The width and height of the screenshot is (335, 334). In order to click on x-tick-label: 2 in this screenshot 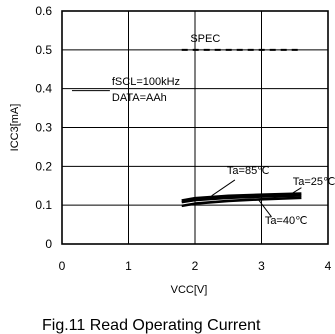, I will do `click(195, 266)`.